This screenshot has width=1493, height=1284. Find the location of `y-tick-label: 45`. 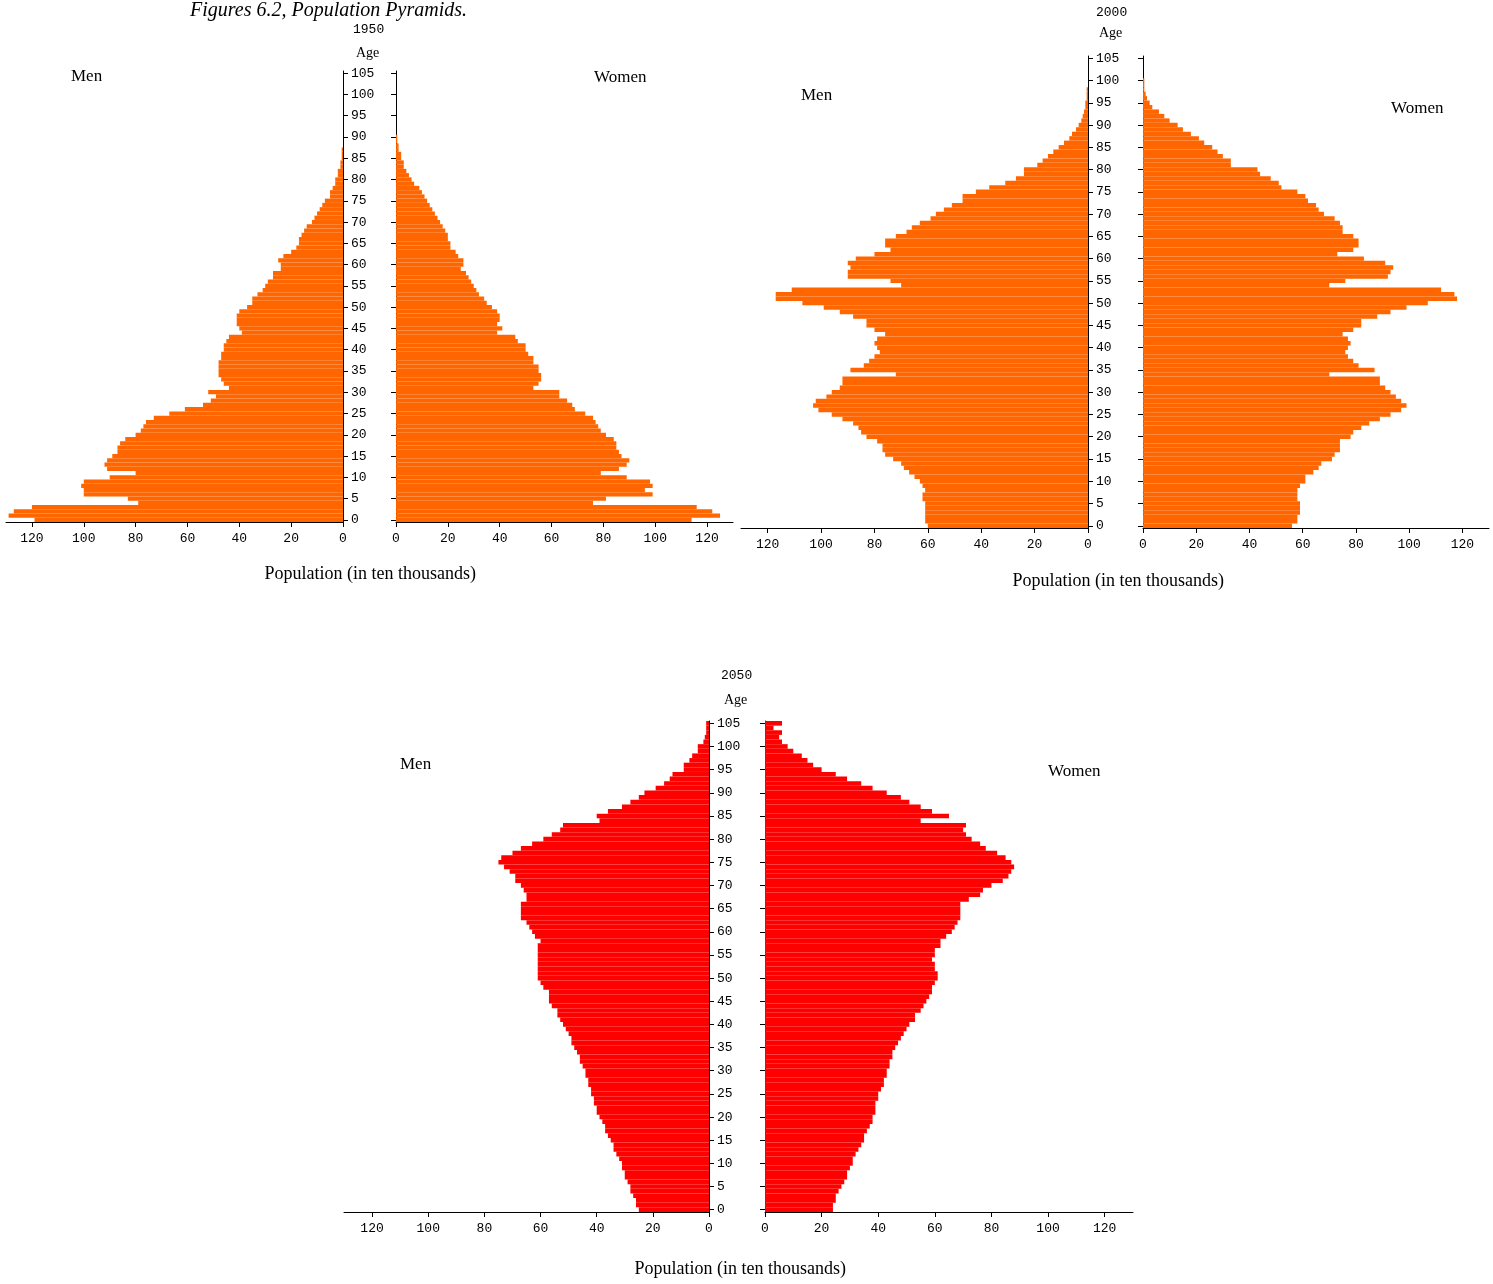

y-tick-label: 45 is located at coordinates (359, 328).